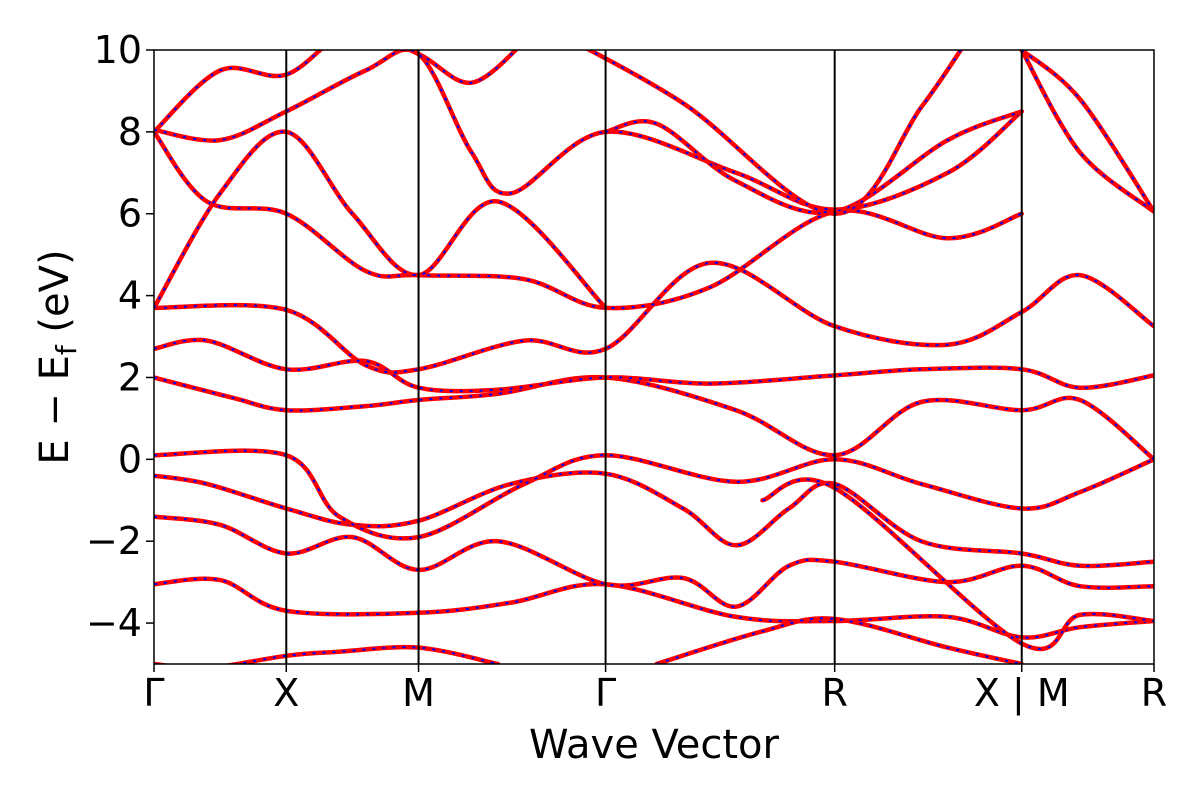 The width and height of the screenshot is (1200, 800). I want to click on x-tick-label-2: M, so click(418, 693).